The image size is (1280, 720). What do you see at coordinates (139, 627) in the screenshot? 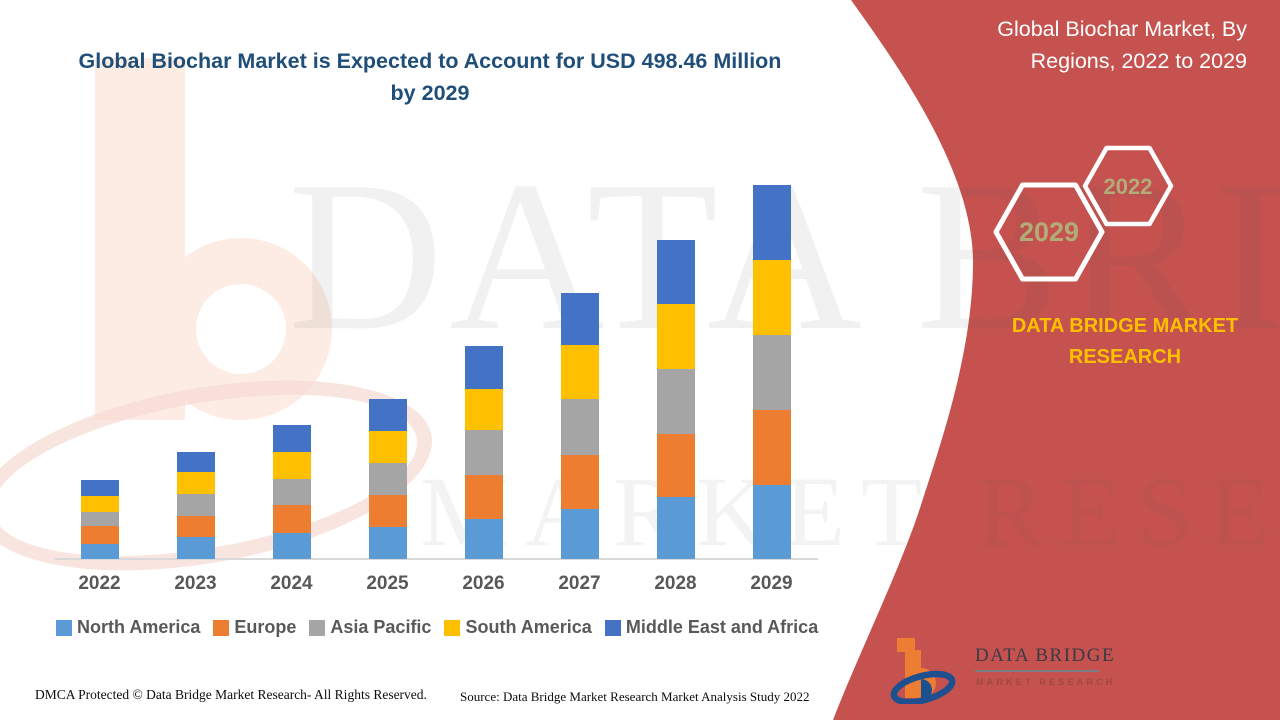
I see `legend-label: North America` at bounding box center [139, 627].